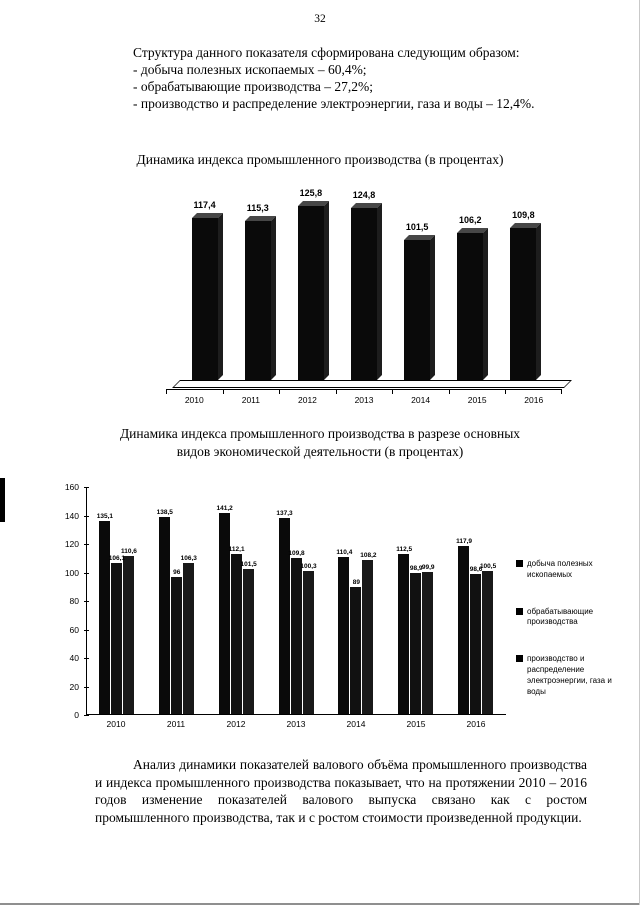  I want to click on chart2-legend-entry: добыча полезных ископаемых, so click(569, 570).